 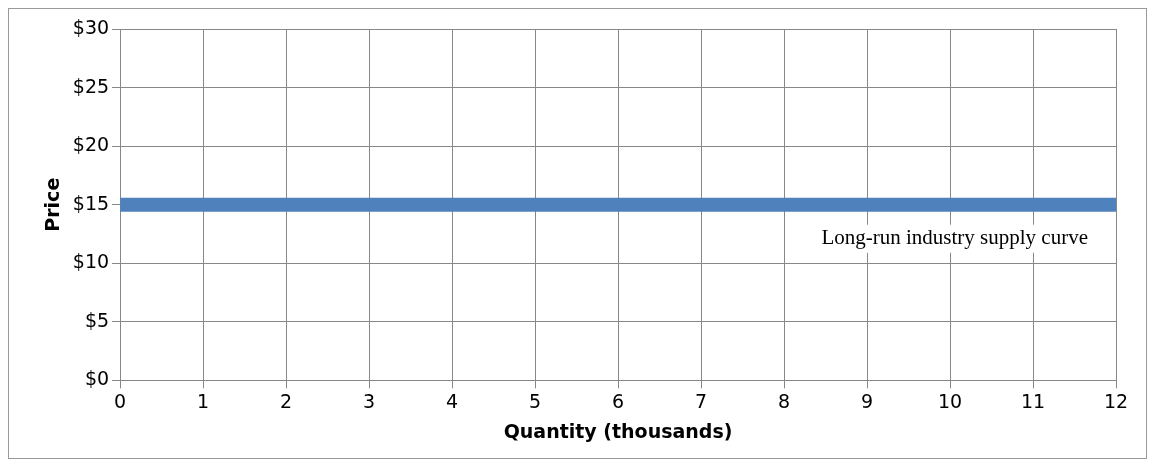 I want to click on x-tick-label: 2, so click(x=286, y=400).